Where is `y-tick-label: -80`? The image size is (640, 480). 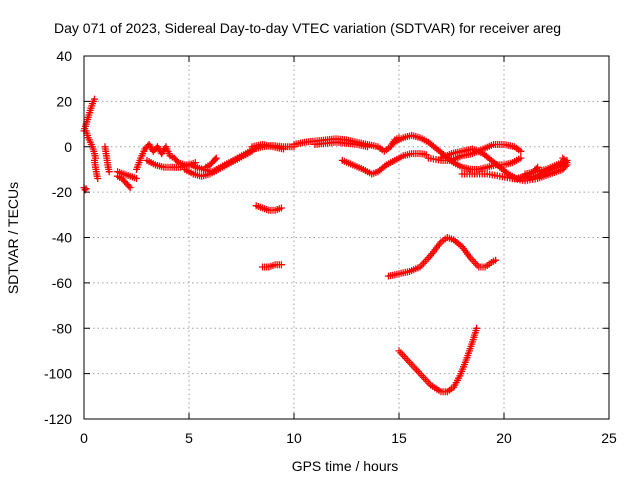 y-tick-label: -80 is located at coordinates (62, 328).